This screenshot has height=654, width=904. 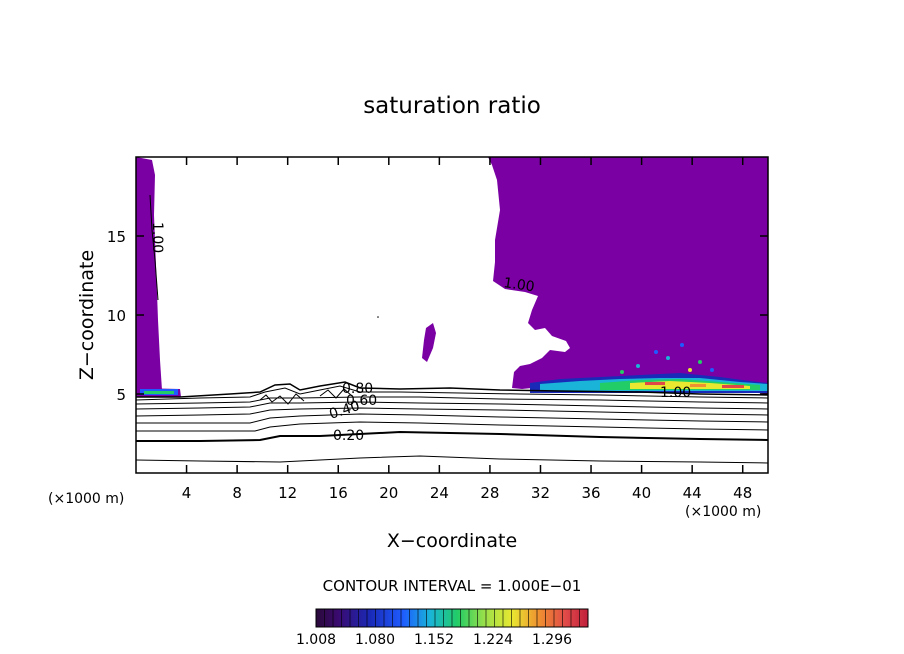 I want to click on contour-label: 0.80, so click(x=357, y=389).